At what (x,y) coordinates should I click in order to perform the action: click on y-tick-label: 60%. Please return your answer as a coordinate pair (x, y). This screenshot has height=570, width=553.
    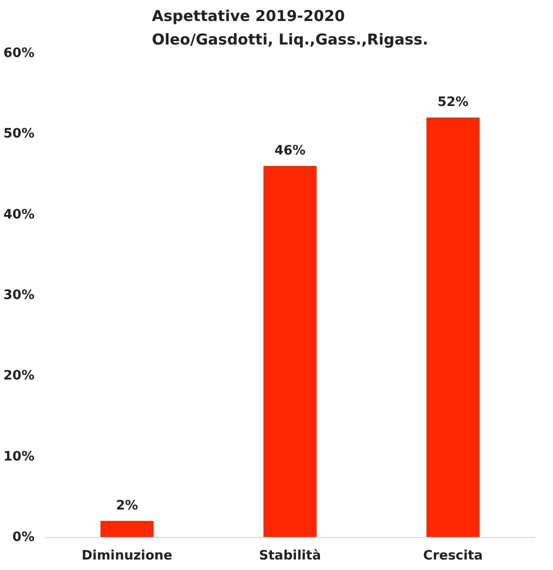
    Looking at the image, I should click on (19, 53).